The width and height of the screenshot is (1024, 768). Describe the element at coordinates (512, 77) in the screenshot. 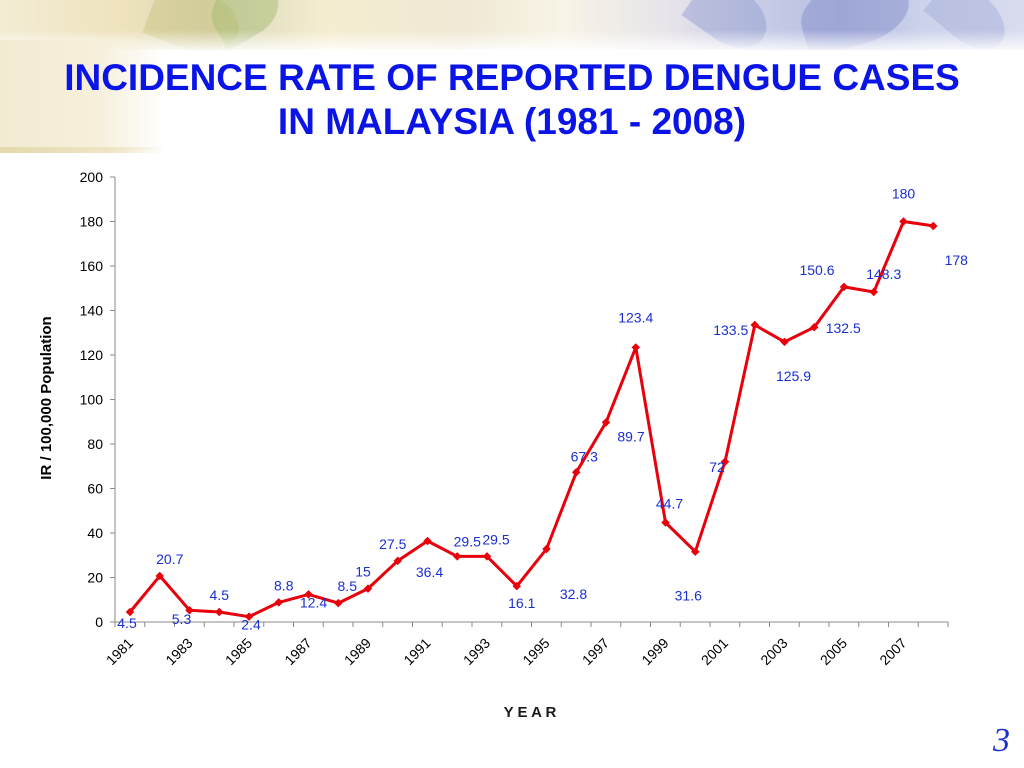

I see `slide-title-line-1: INCIDENCE RATE OF REPORTED DENGUE CASES` at that location.